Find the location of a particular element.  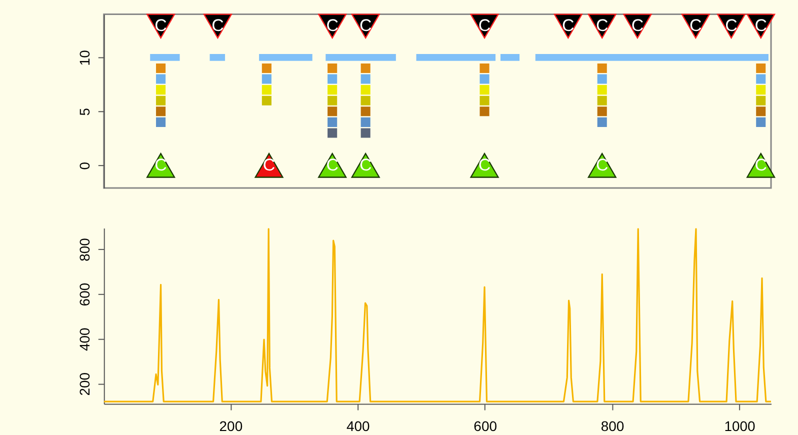

y-tick-label: 200 is located at coordinates (84, 384).